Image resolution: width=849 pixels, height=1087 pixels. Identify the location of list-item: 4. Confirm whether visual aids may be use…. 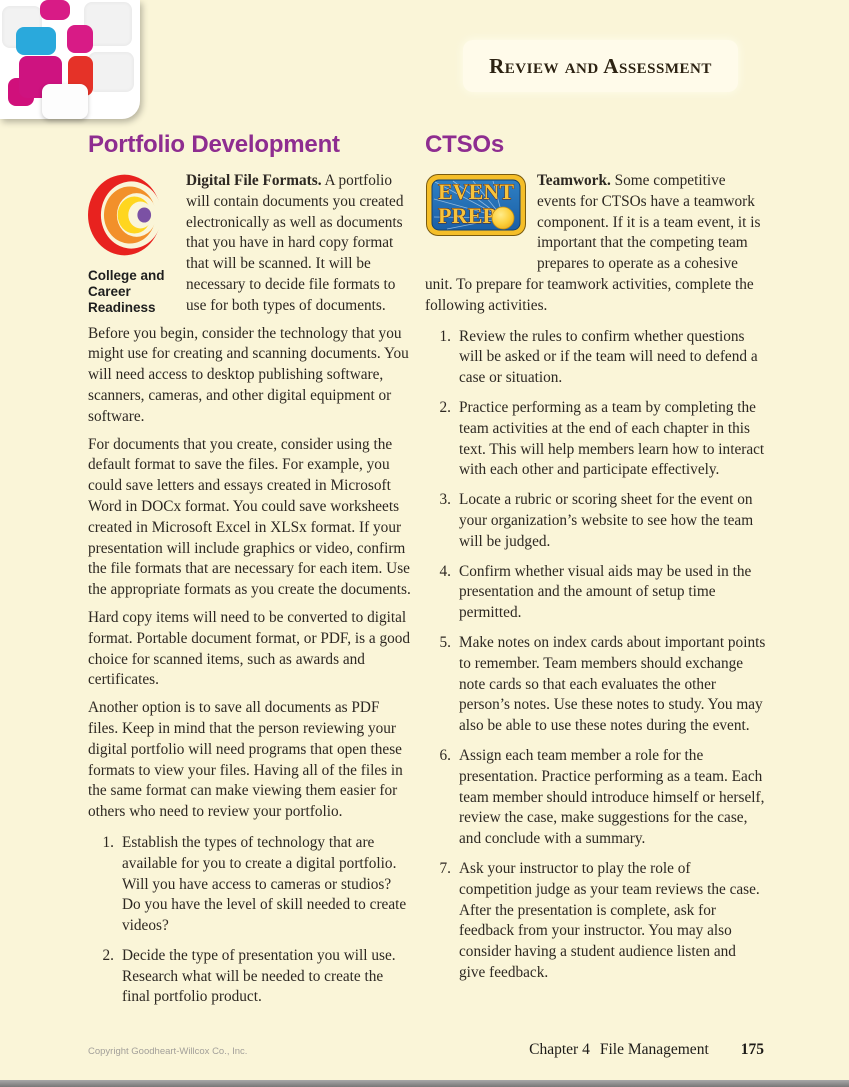
(595, 593).